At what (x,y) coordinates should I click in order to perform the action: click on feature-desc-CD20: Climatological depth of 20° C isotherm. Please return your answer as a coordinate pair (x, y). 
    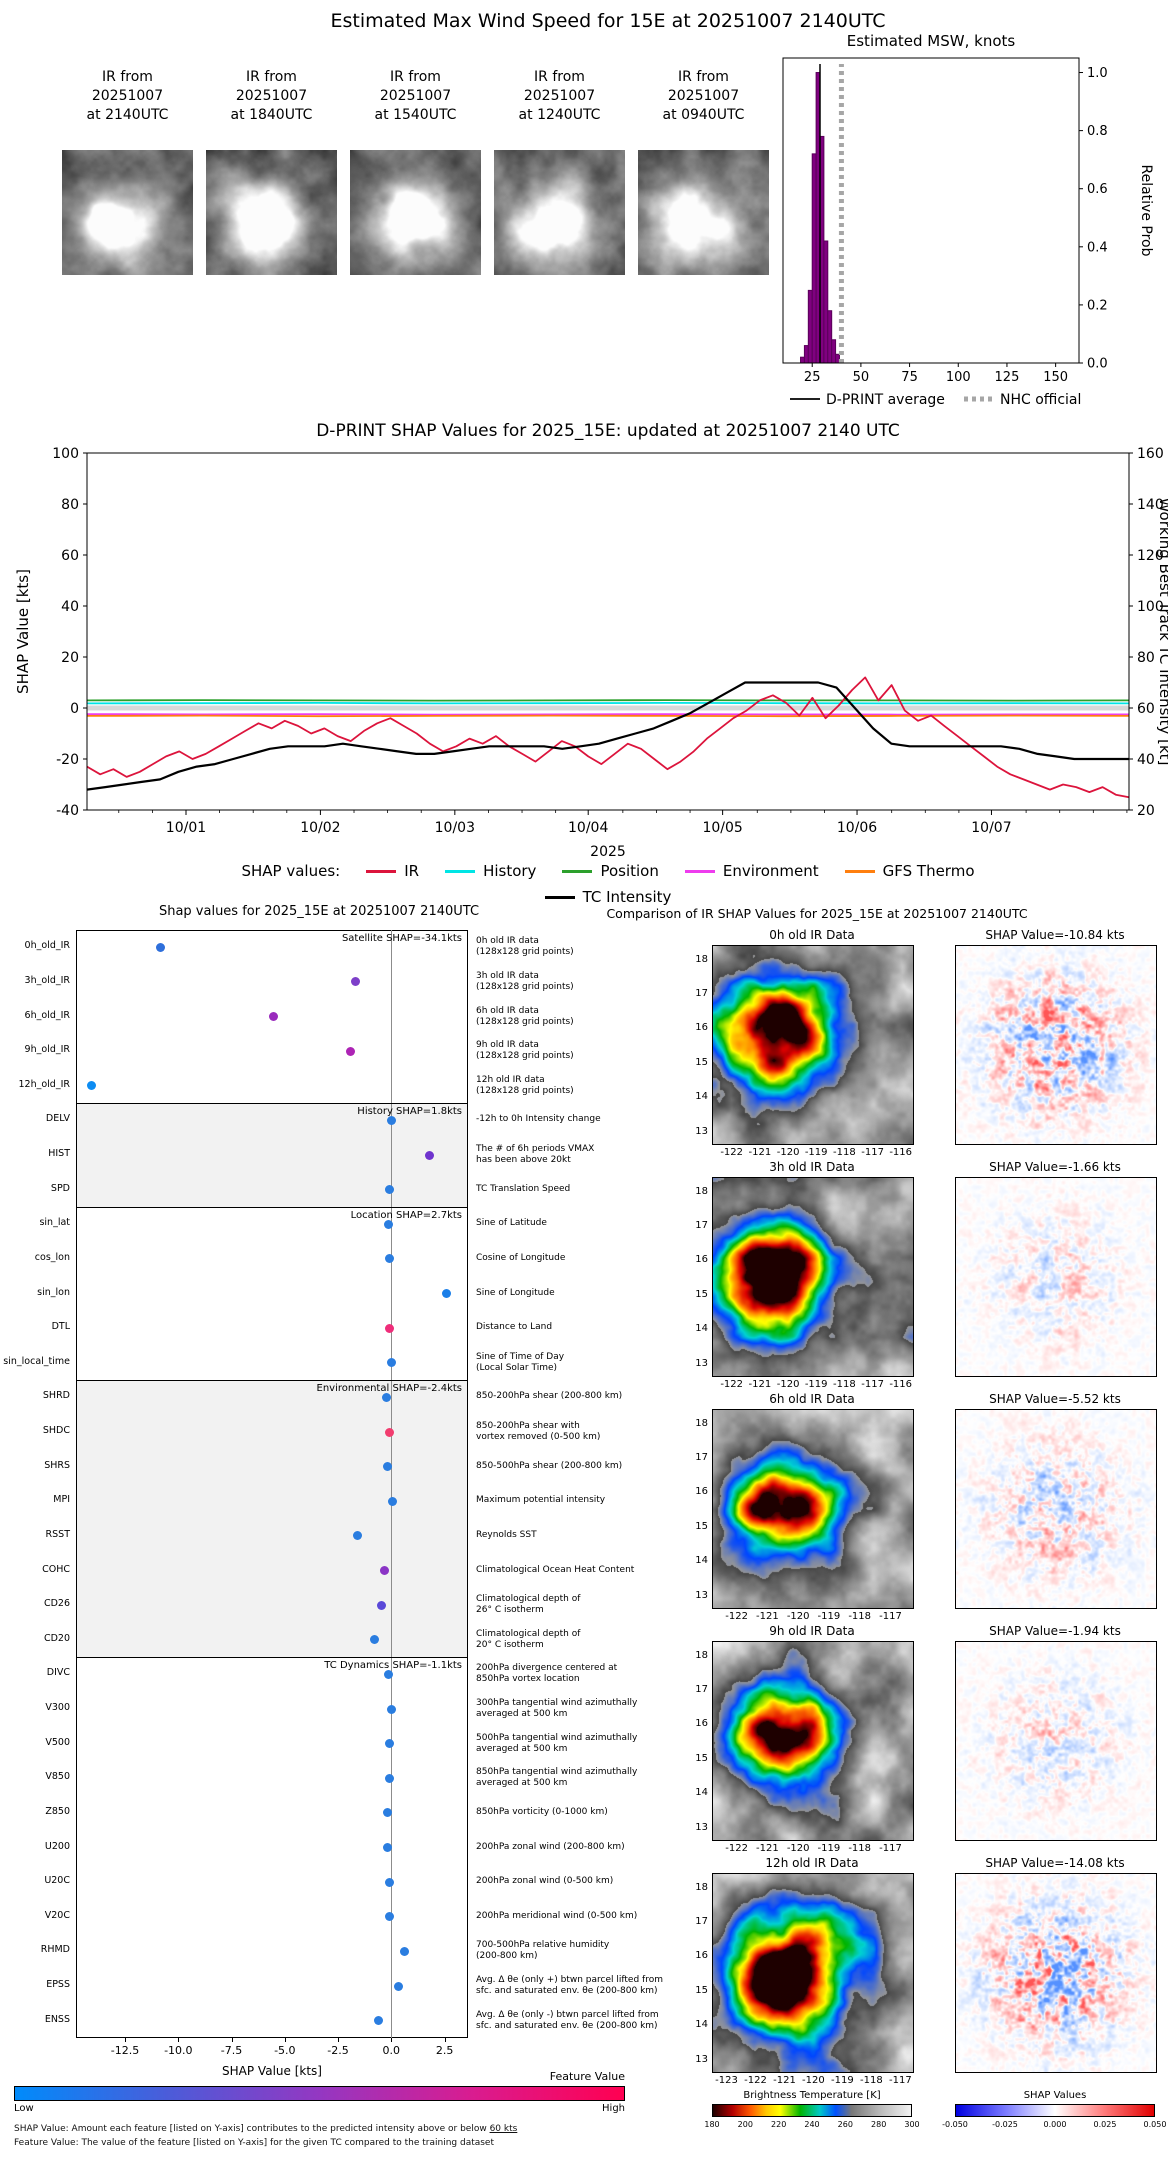
    Looking at the image, I should click on (571, 1639).